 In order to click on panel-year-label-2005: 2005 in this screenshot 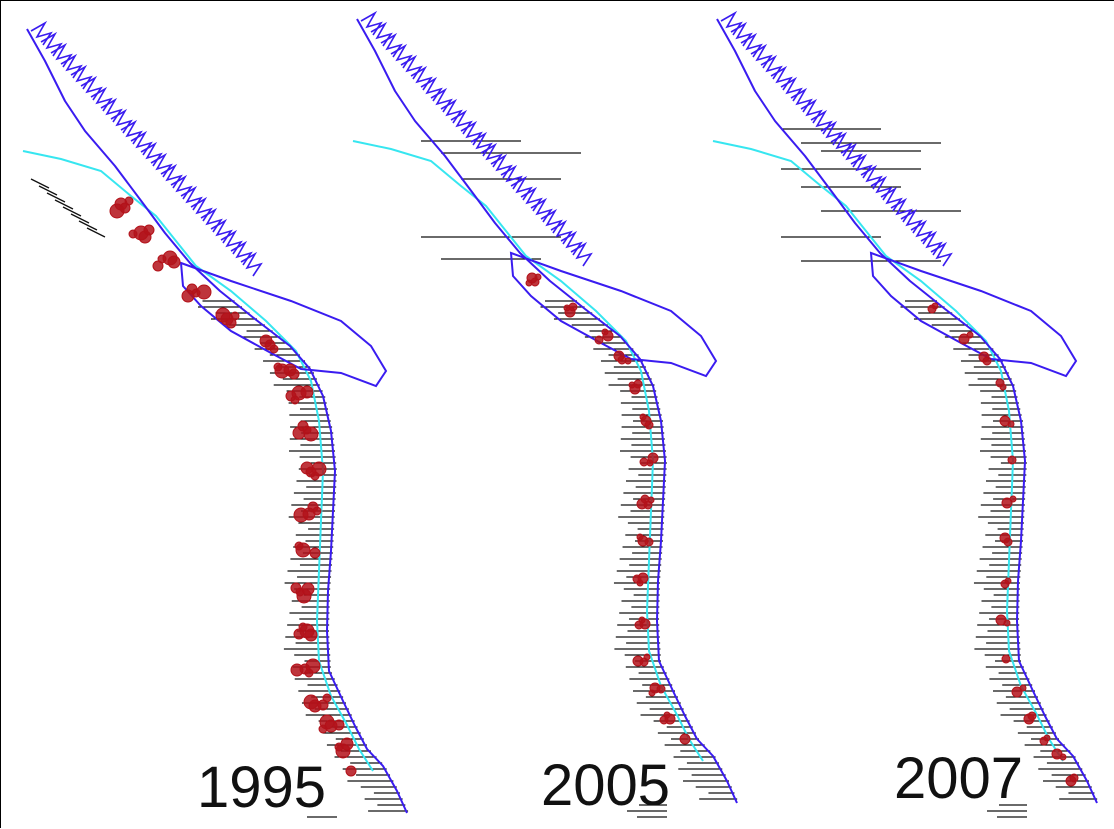, I will do `click(606, 785)`.